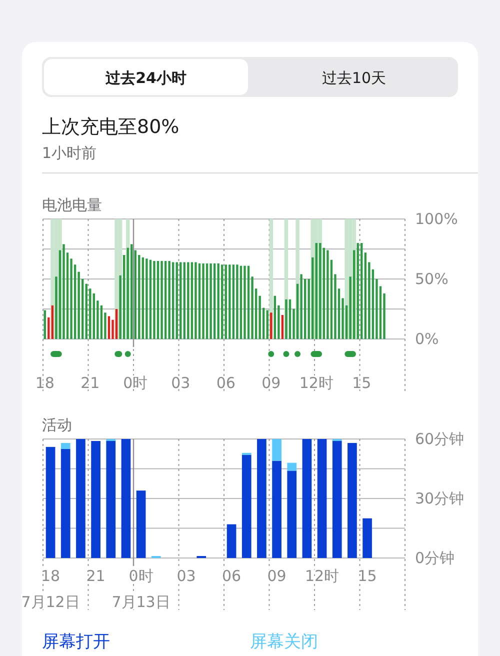 The height and width of the screenshot is (656, 500). Describe the element at coordinates (436, 219) in the screenshot. I see `y-tick-label: 100%` at that location.